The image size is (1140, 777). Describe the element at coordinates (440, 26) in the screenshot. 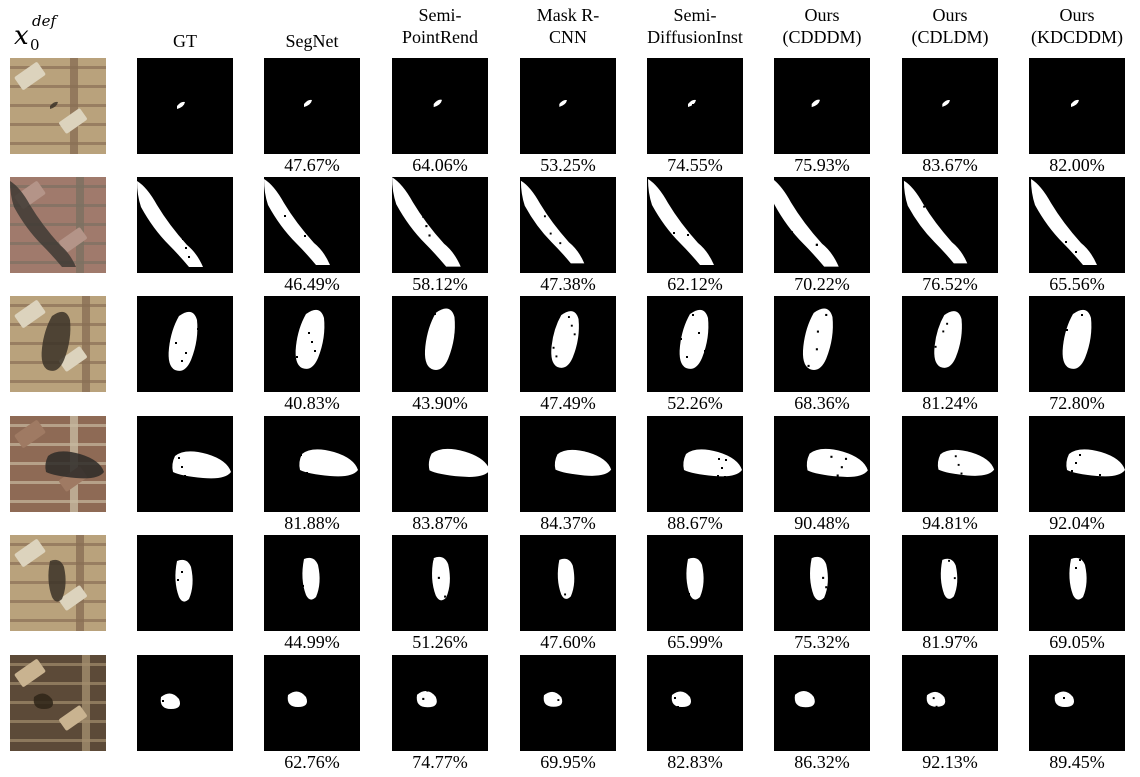

I see `column-header: Semi- PointRend` at that location.